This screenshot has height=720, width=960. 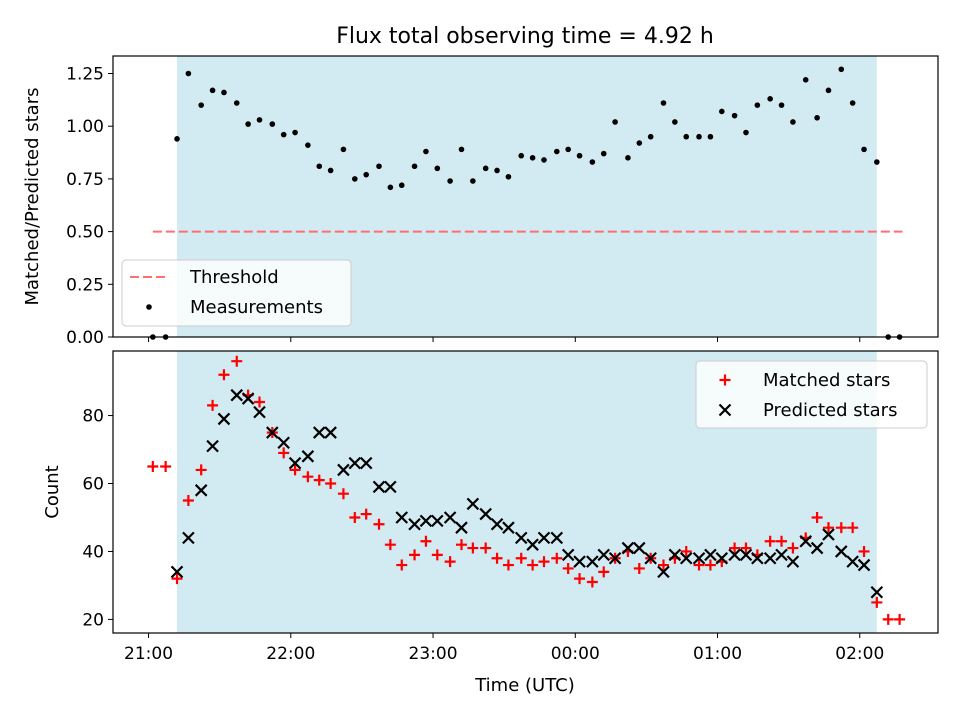 What do you see at coordinates (85, 338) in the screenshot?
I see `y-tick-label: 0.00` at bounding box center [85, 338].